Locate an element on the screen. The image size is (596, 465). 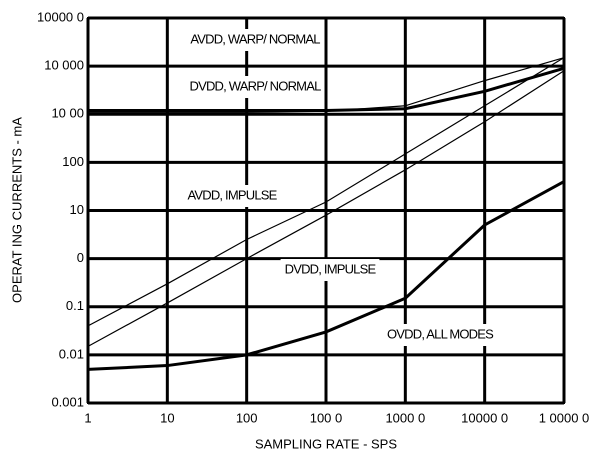
y-tick-label: 0 is located at coordinates (80, 257).